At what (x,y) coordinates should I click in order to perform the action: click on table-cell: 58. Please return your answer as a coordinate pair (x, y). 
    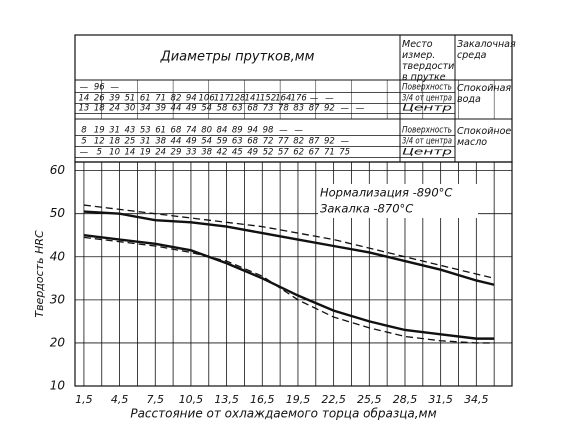
    Looking at the image, I should click on (222, 109).